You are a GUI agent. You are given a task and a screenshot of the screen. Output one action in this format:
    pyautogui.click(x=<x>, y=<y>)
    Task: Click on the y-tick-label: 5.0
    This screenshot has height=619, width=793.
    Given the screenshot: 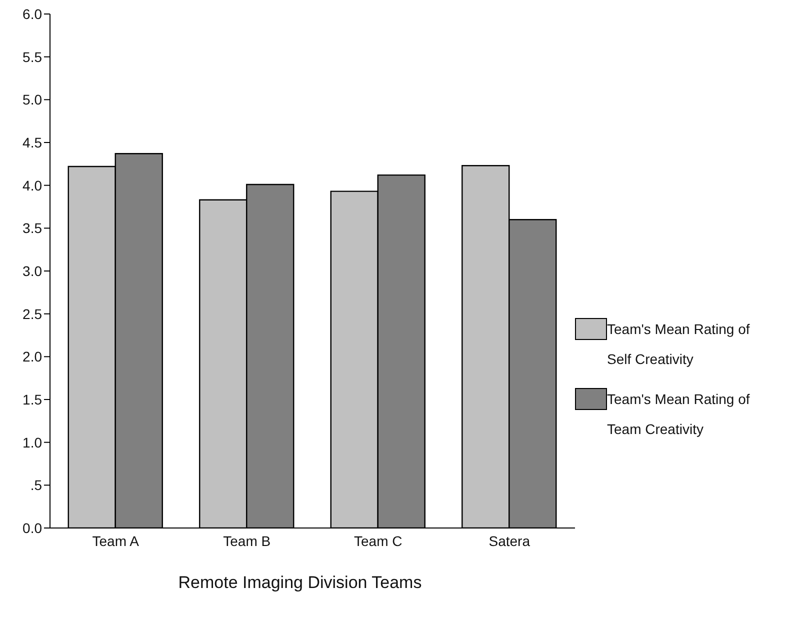 What is the action you would take?
    pyautogui.click(x=32, y=100)
    